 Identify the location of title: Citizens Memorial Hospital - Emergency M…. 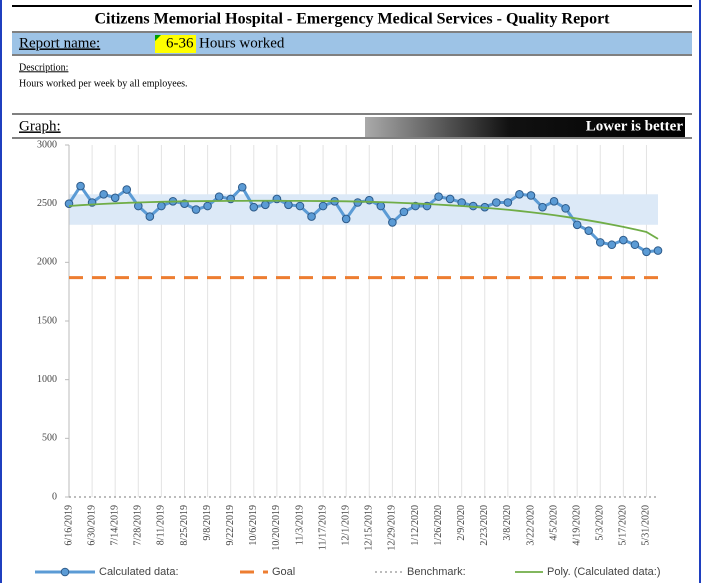
(353, 19).